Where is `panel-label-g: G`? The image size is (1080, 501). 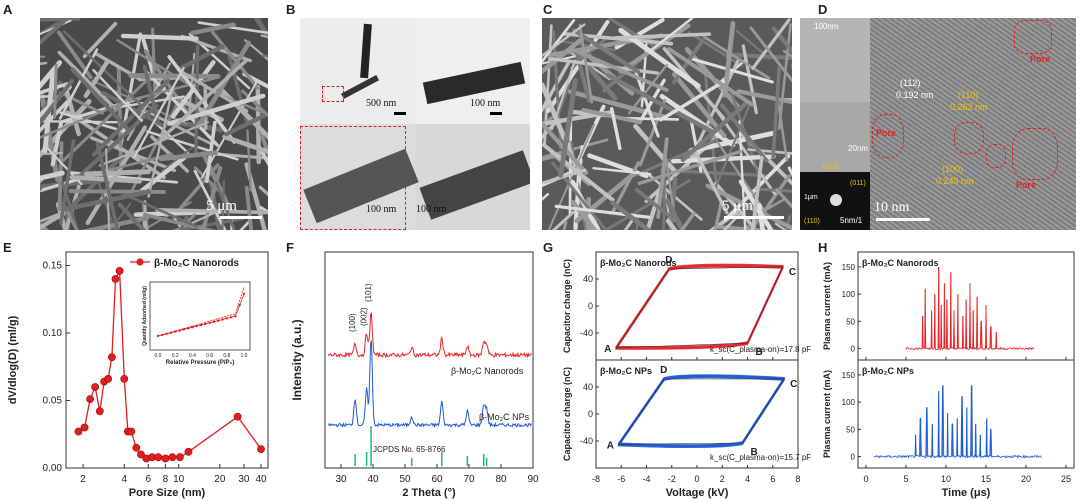 panel-label-g: G is located at coordinates (548, 247).